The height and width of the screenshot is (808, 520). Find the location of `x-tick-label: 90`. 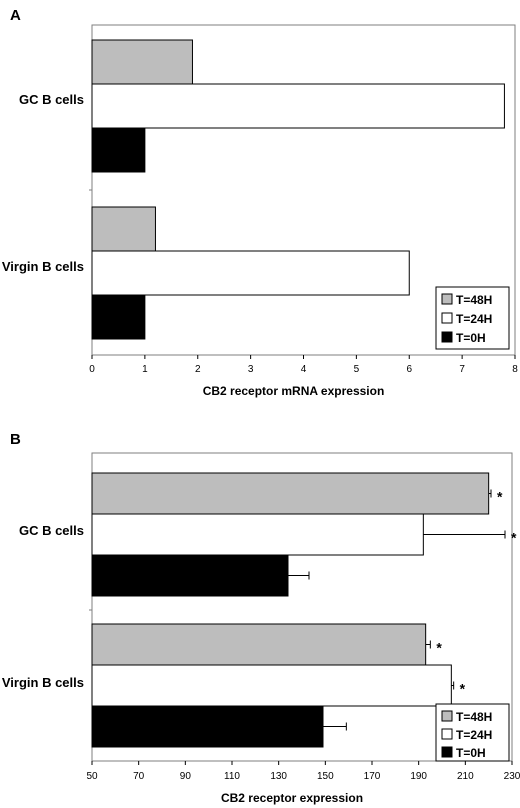

x-tick-label: 90 is located at coordinates (186, 776).